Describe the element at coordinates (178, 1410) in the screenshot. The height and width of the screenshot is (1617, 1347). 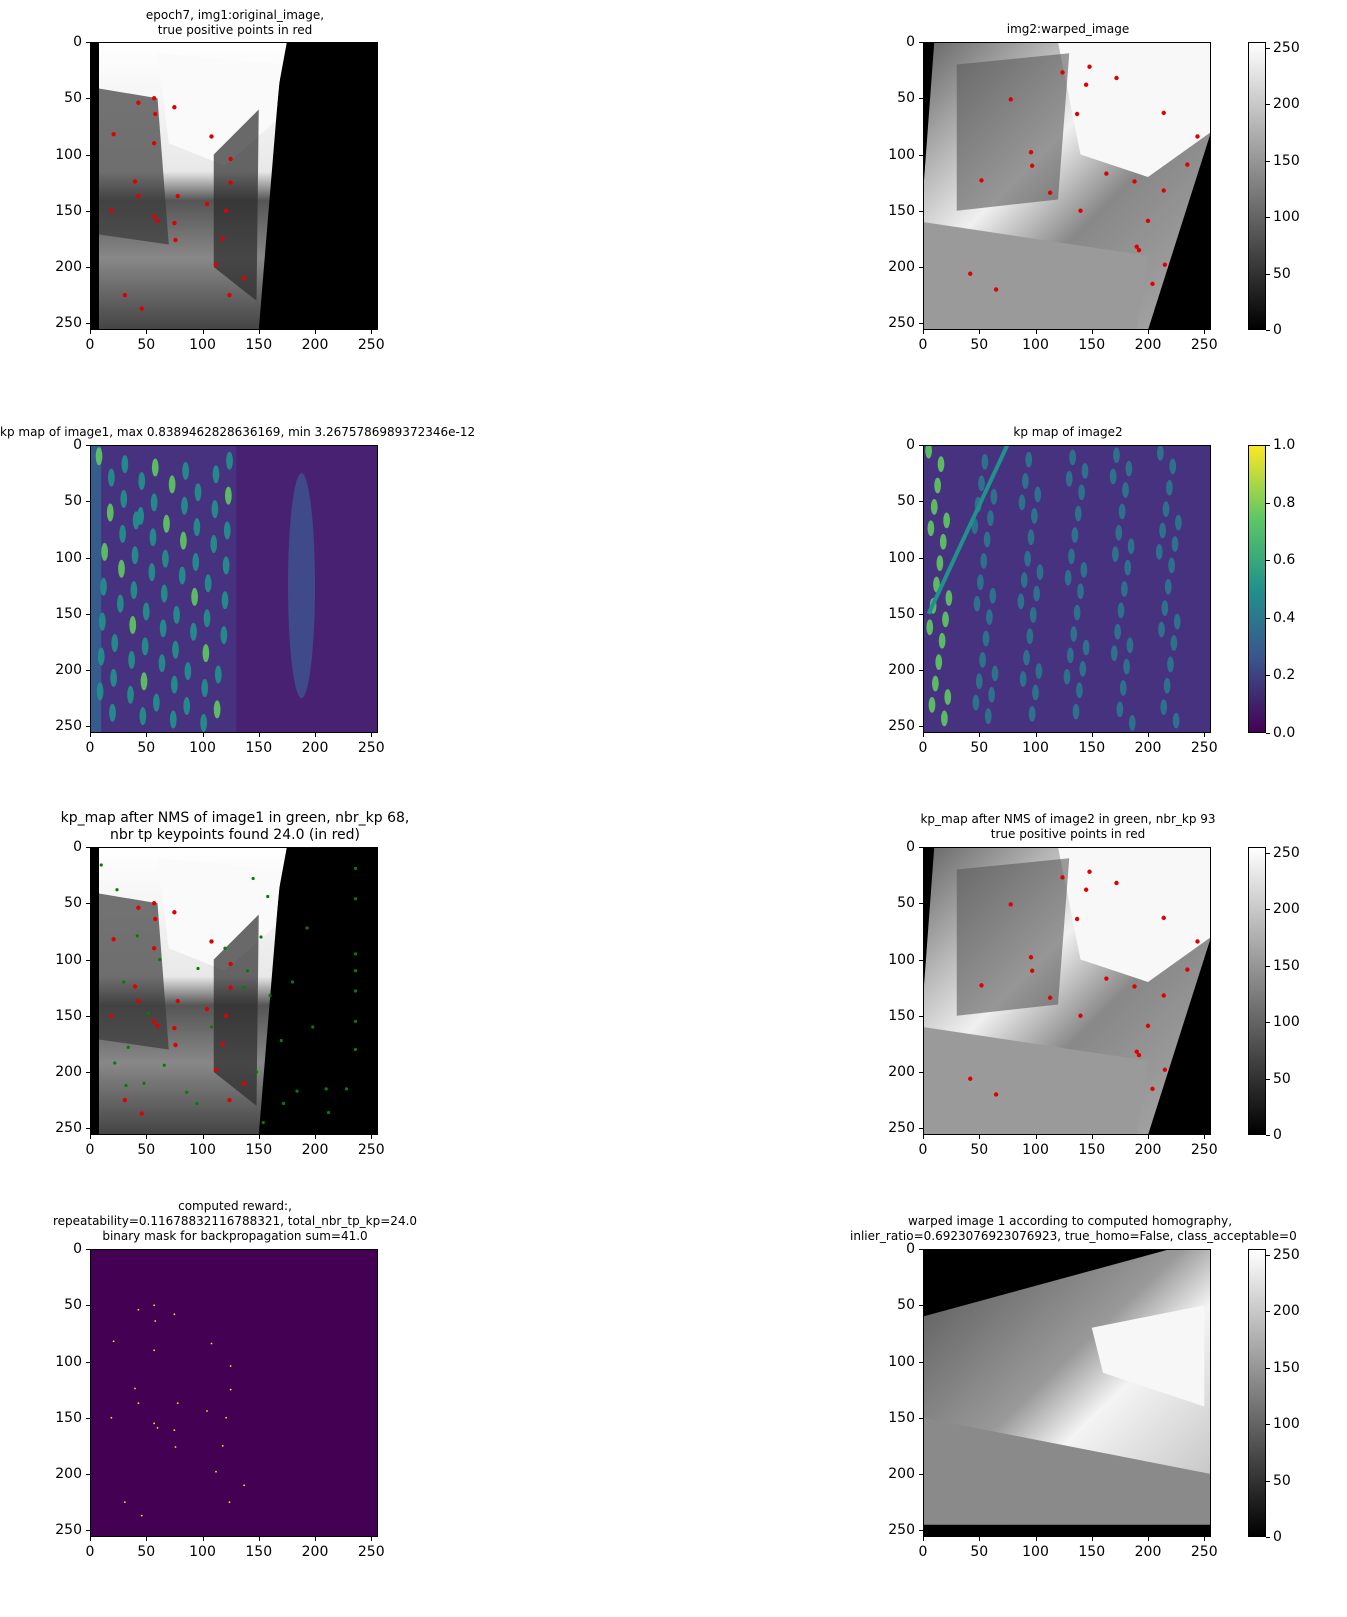
I see `mask-point-group` at that location.